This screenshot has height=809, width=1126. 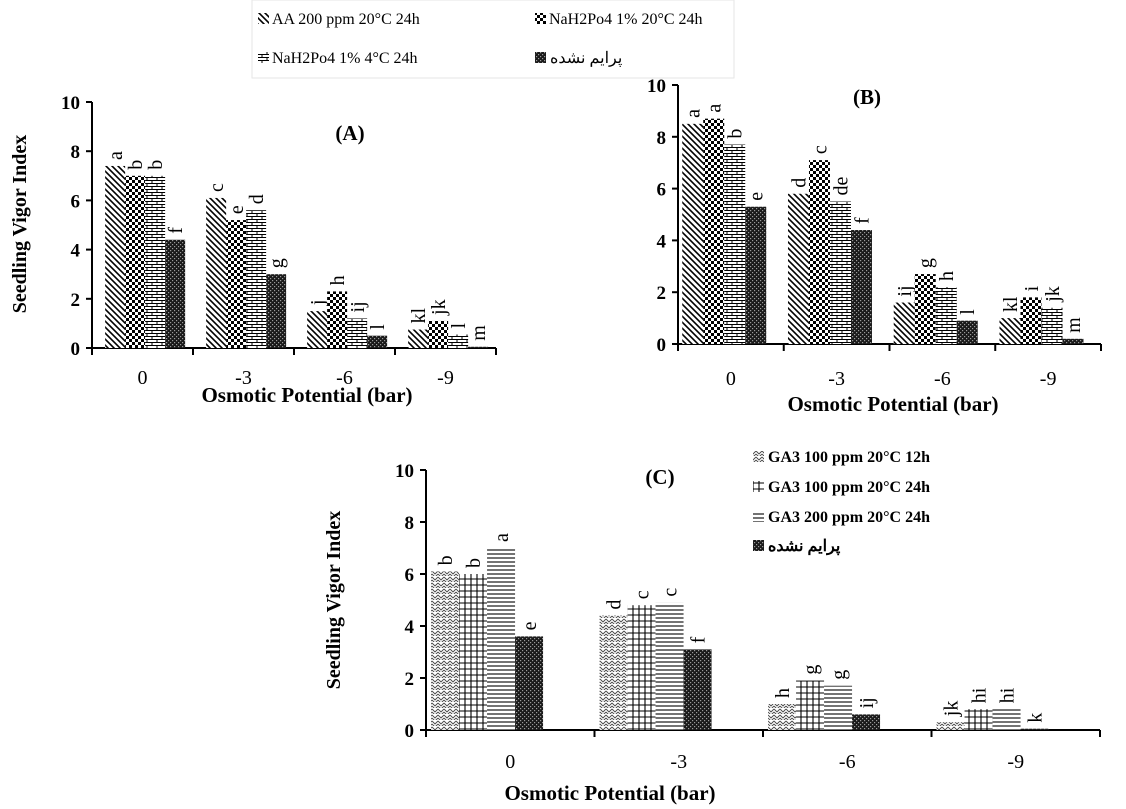 I want to click on legend-c-label-1: GA3 100 ppm 20°C 12h, so click(x=849, y=457).